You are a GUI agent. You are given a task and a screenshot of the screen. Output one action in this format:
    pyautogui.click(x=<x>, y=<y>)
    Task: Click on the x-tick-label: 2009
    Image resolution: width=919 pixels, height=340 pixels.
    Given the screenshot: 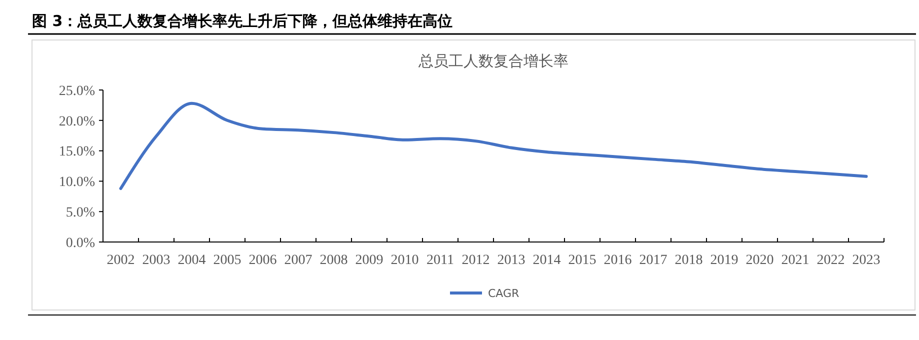 What is the action you would take?
    pyautogui.click(x=369, y=260)
    